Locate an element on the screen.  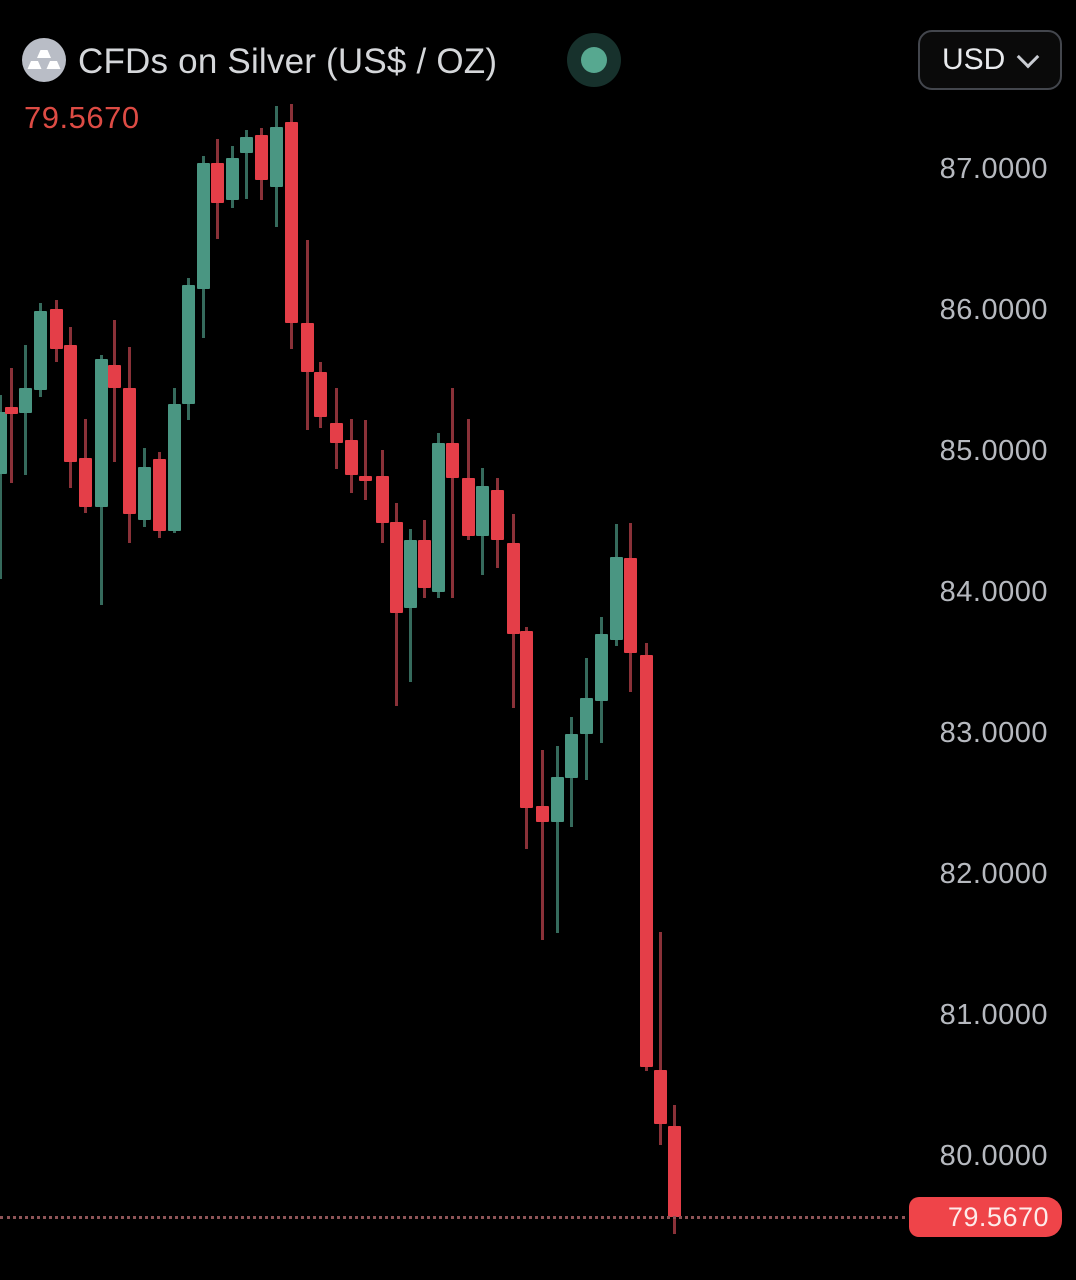
y-axis-tick: 85.0000 is located at coordinates (993, 451).